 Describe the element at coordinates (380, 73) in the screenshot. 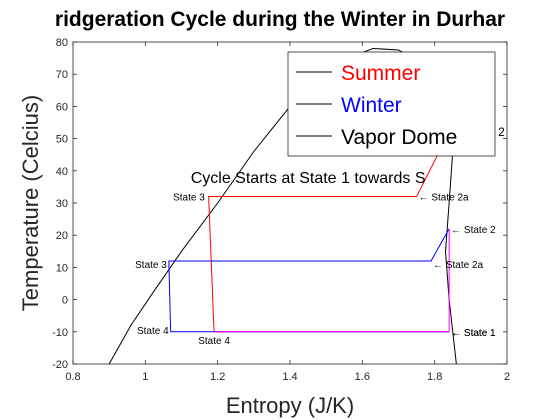

I see `legend-entry: Summer` at that location.